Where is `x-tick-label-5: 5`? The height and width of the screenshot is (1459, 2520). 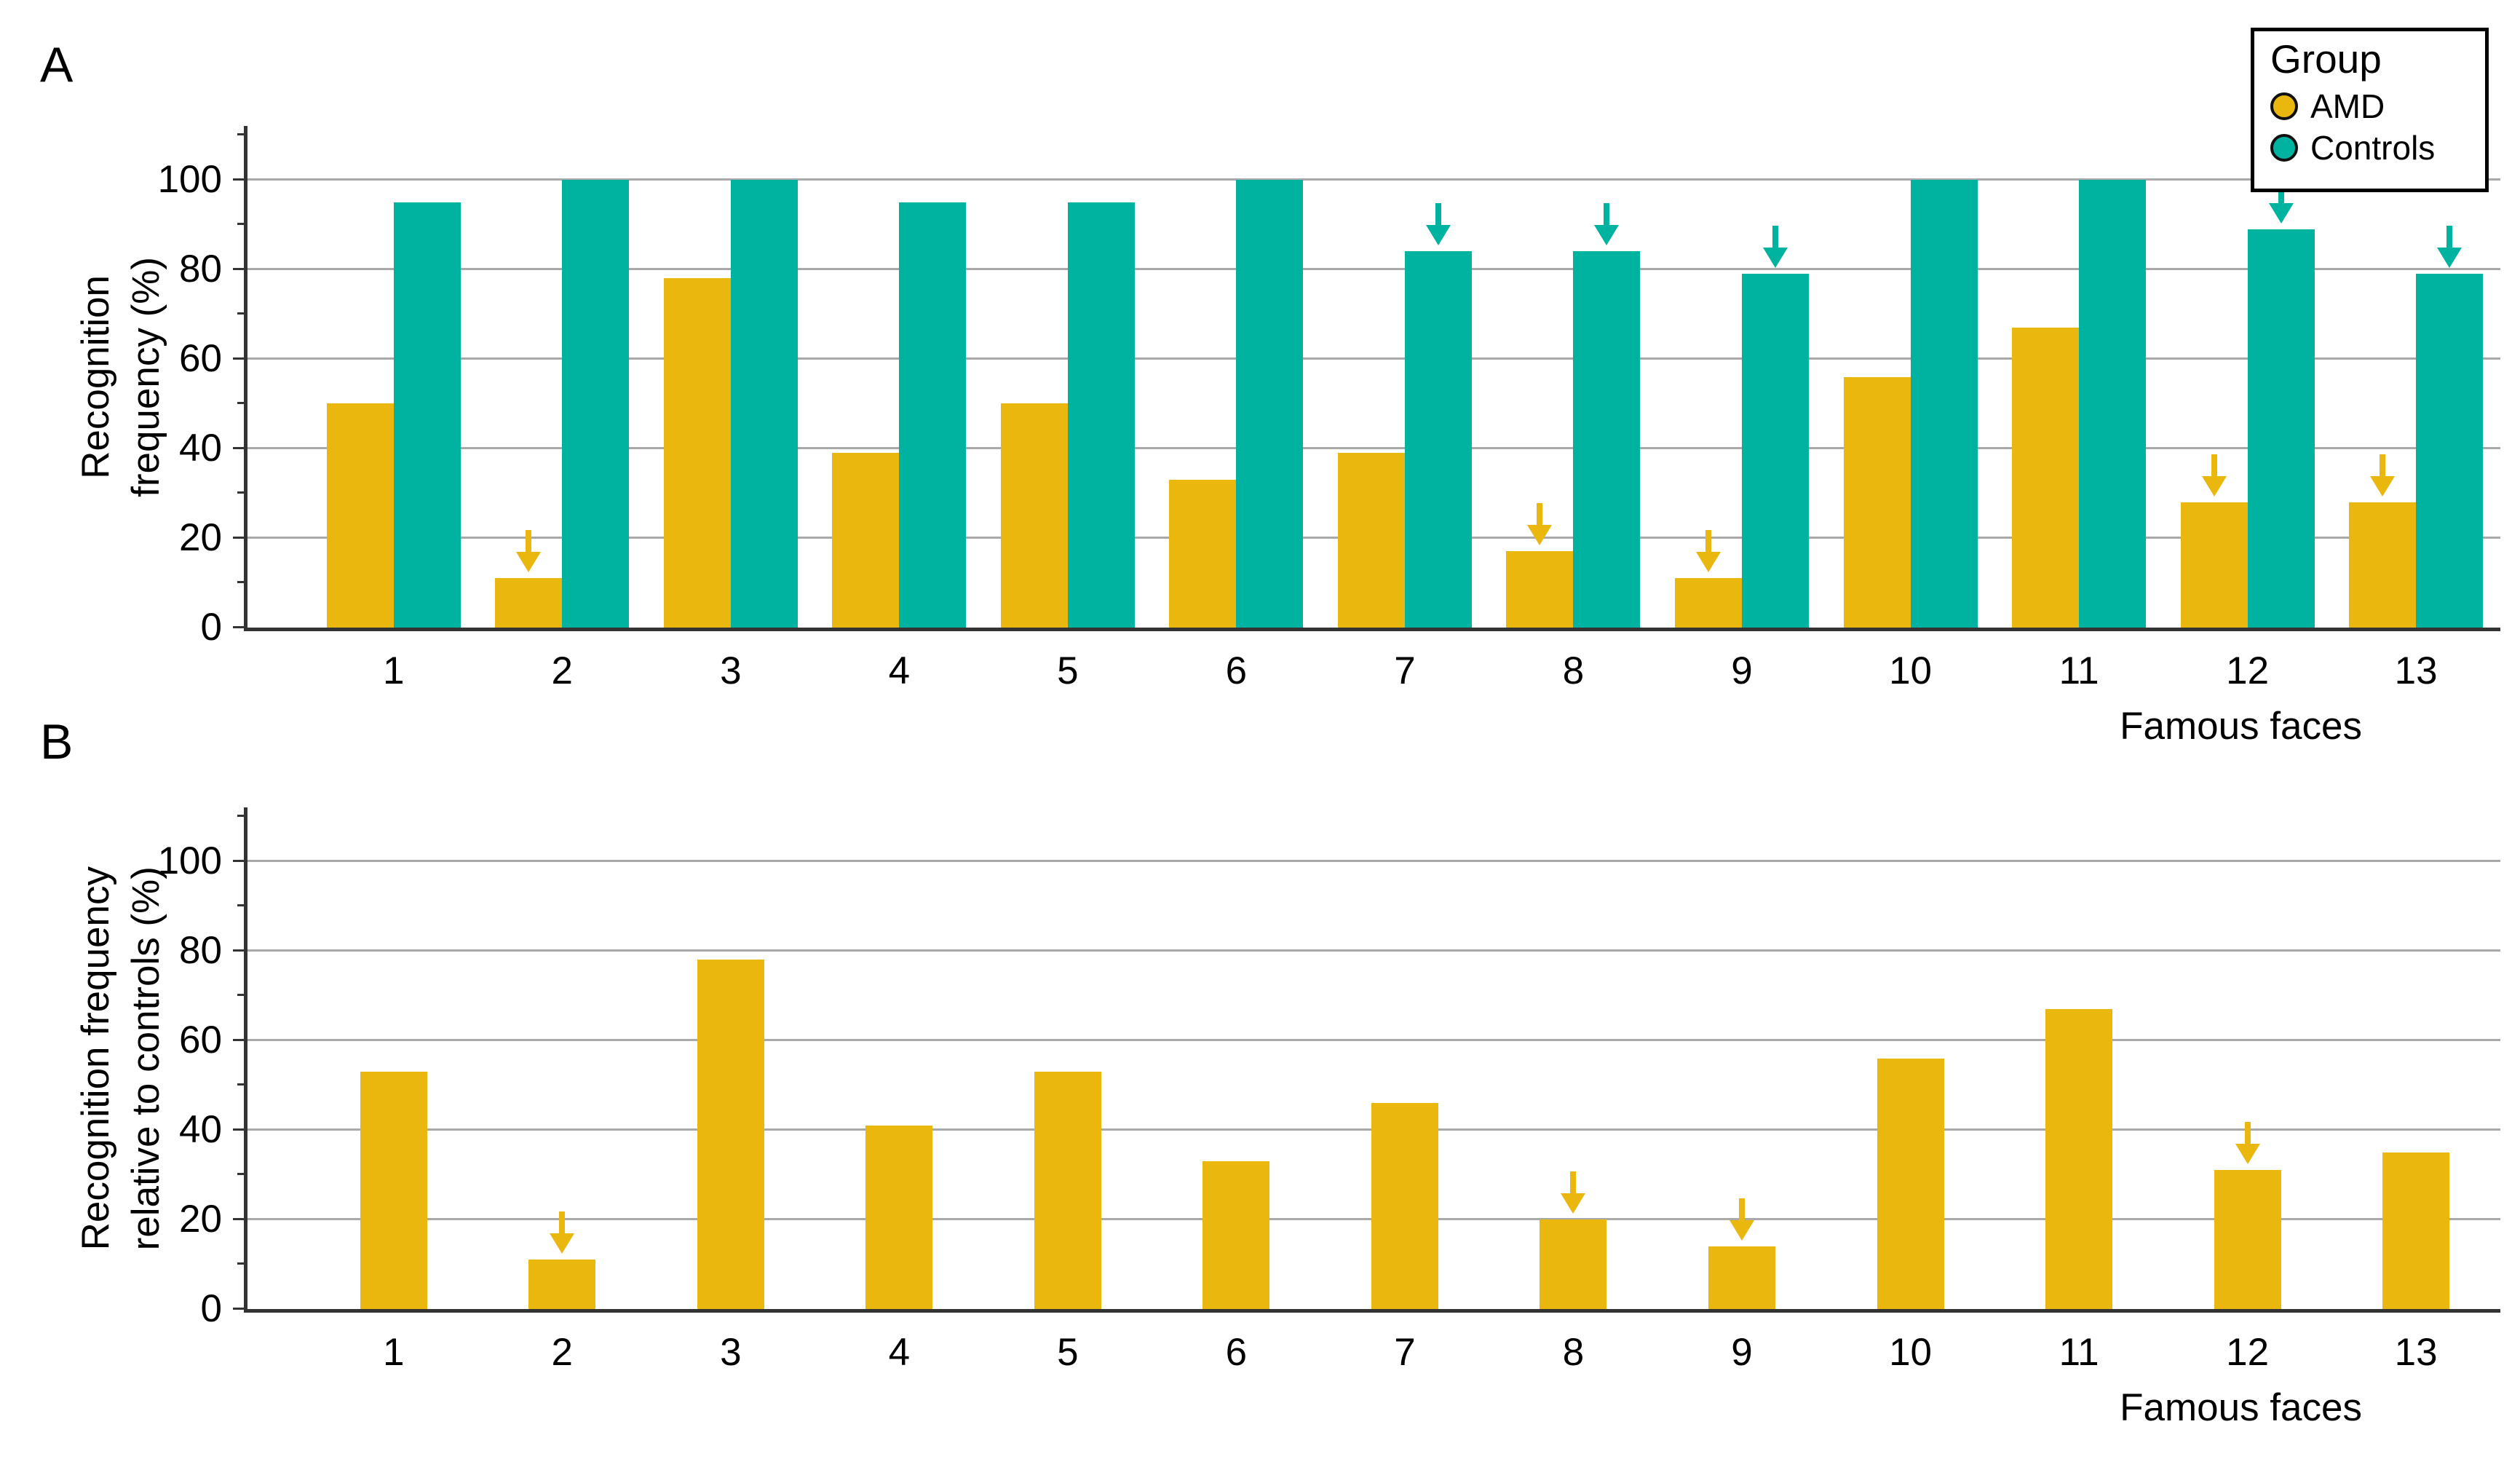 x-tick-label-5: 5 is located at coordinates (1068, 1352).